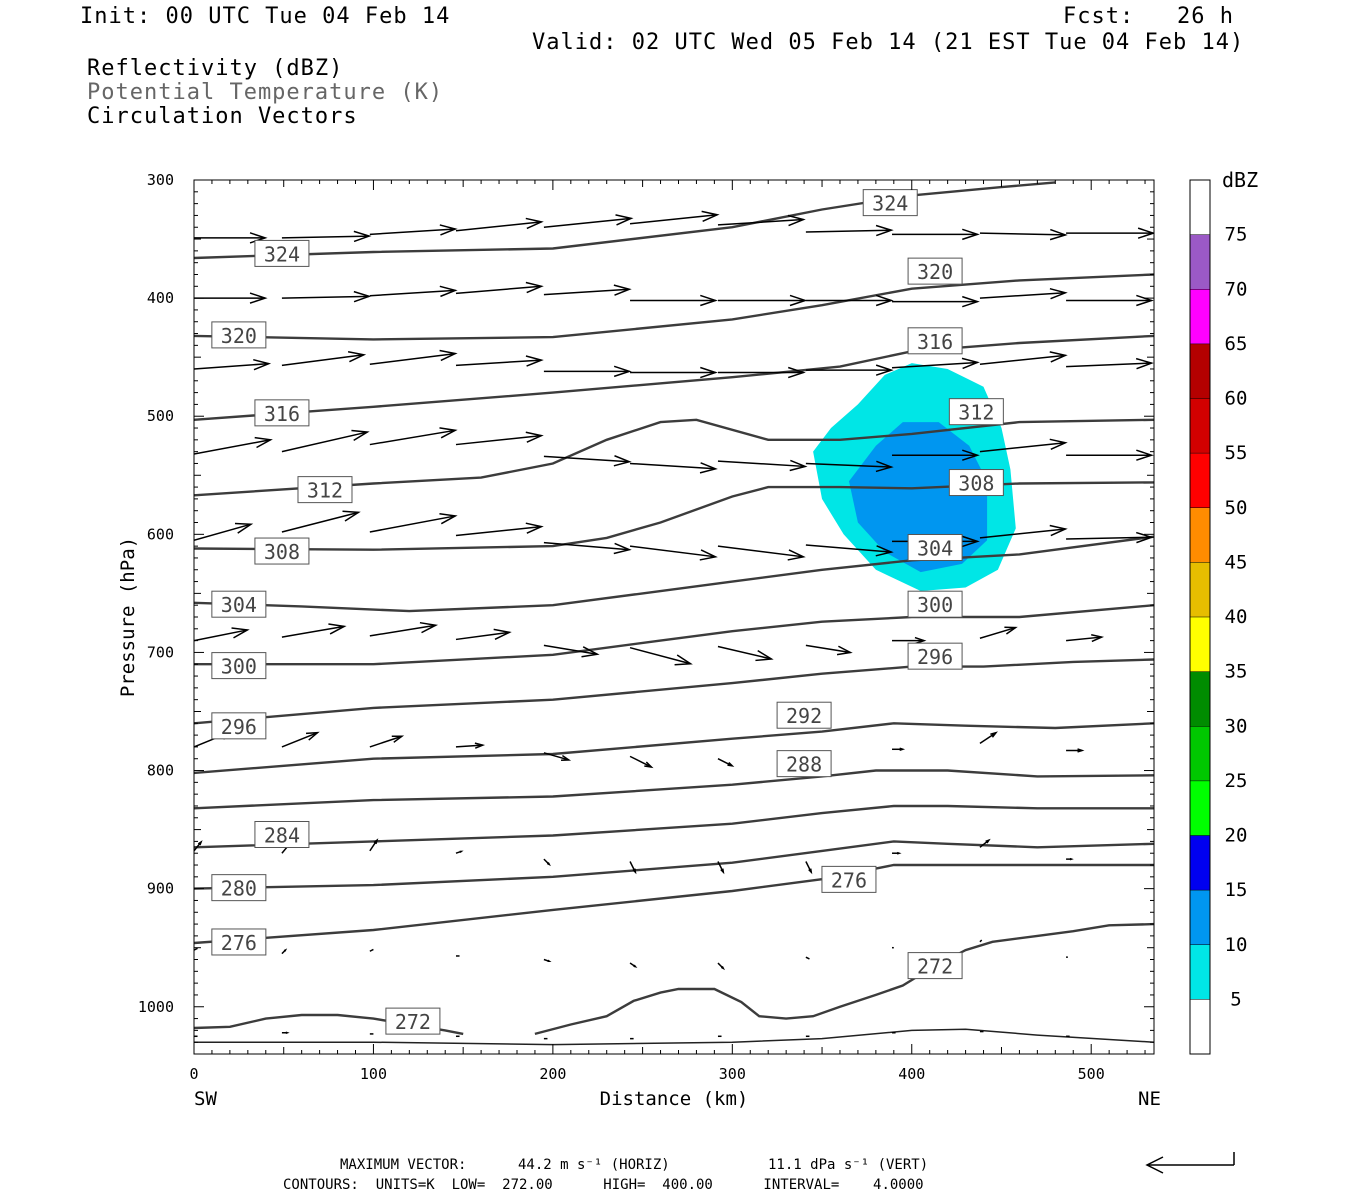 The width and height of the screenshot is (1350, 1200). I want to click on colorbar-level-label: 40, so click(1236, 617).